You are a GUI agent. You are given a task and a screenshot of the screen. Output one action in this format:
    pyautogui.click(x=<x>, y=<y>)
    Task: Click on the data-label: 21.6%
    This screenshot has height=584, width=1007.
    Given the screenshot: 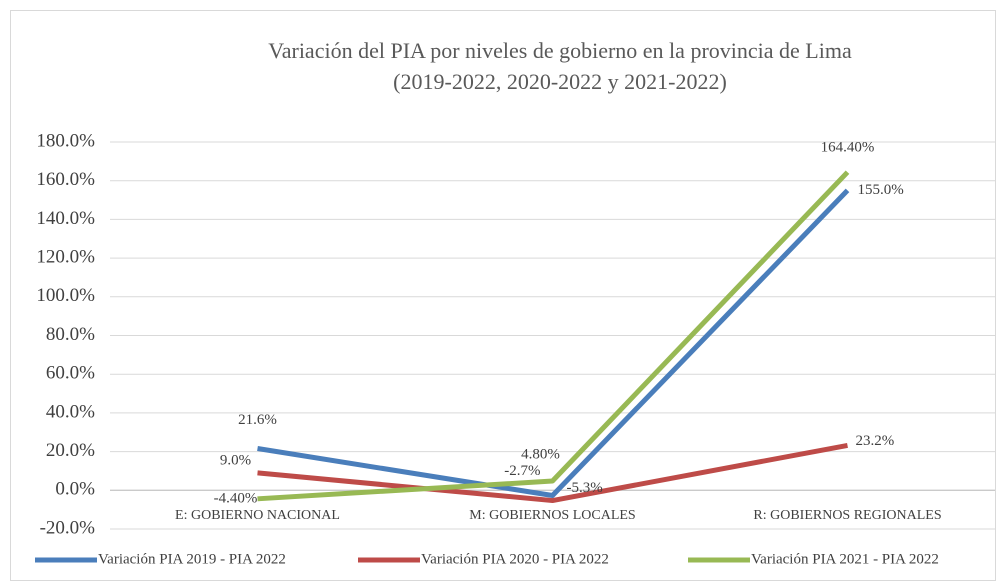 What is the action you would take?
    pyautogui.click(x=257, y=420)
    